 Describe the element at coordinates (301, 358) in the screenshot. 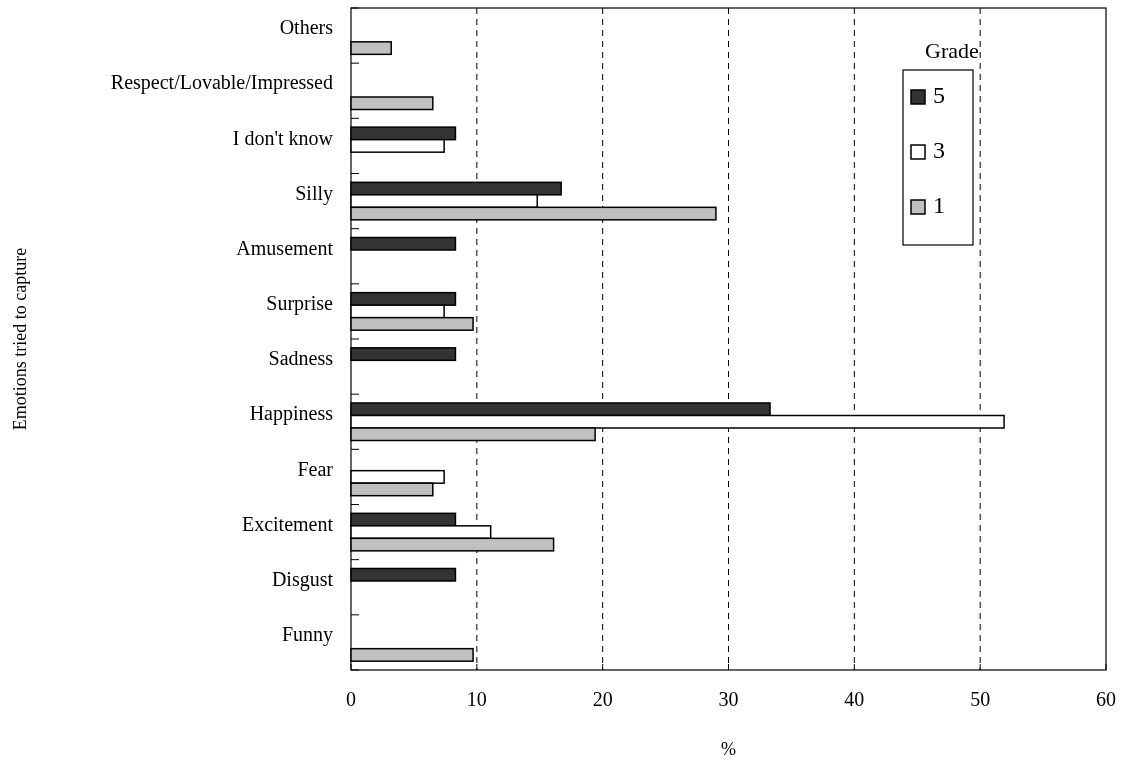

I see `y-tick-label: Sadness` at that location.